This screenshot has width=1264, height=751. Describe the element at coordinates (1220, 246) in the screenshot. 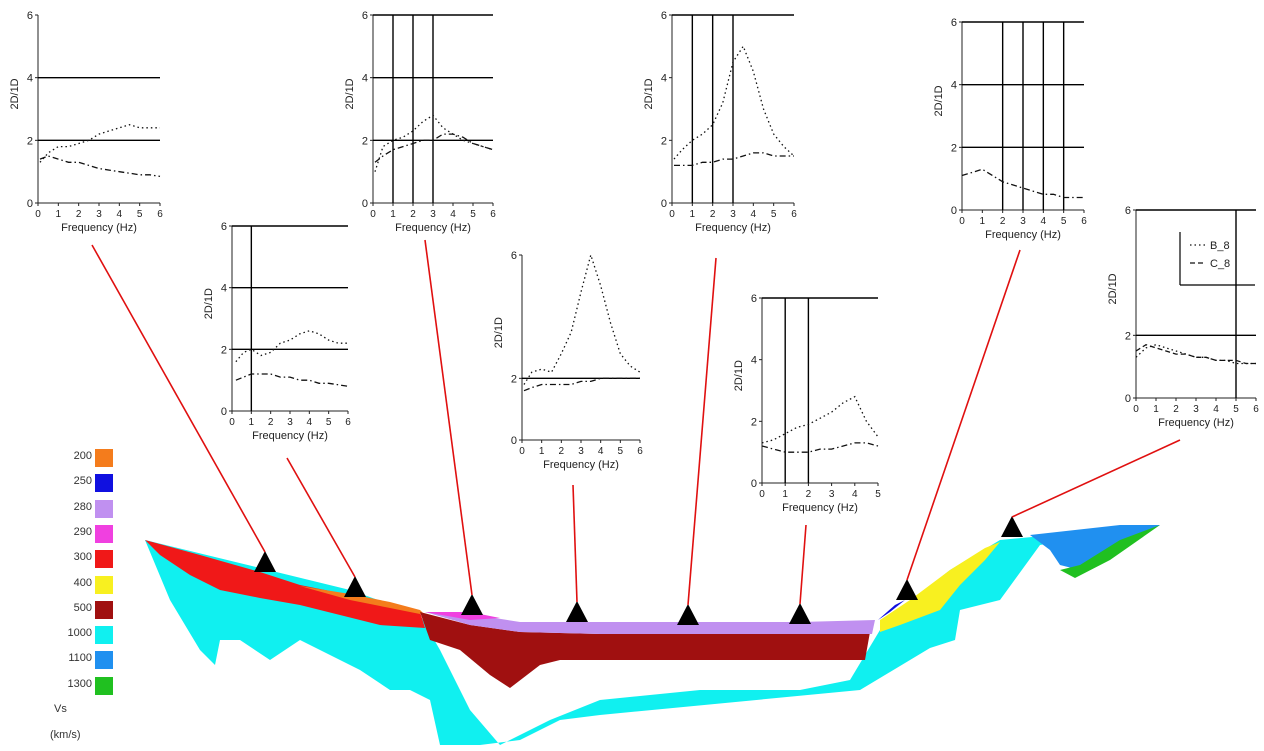

I see `legend-label: B_8` at that location.